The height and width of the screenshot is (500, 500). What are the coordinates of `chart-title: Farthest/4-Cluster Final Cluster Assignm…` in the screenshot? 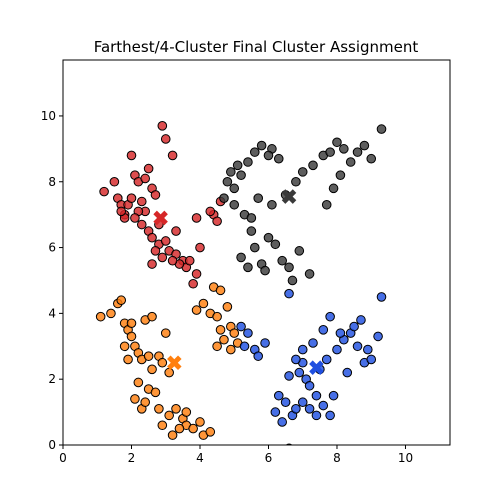 It's located at (256, 47).